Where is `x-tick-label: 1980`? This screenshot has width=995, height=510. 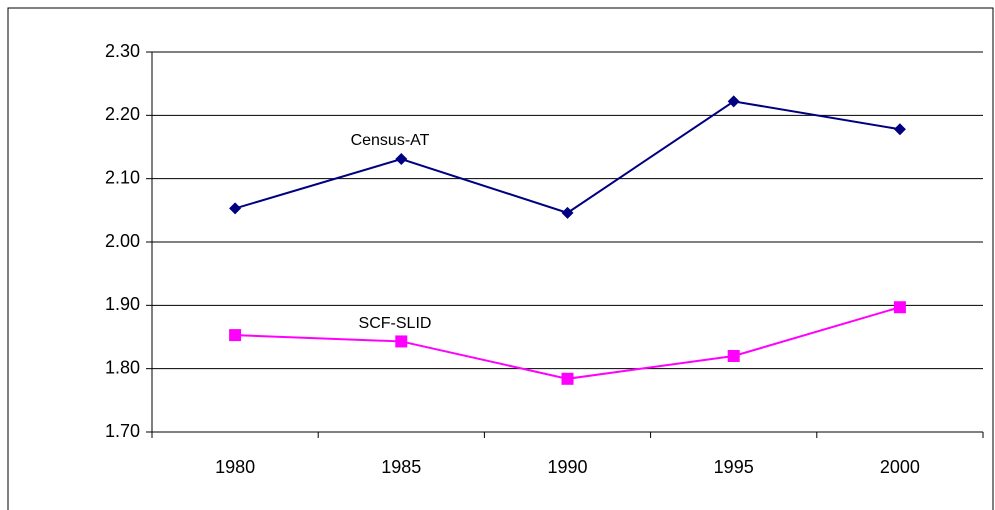
x-tick-label: 1980 is located at coordinates (235, 467).